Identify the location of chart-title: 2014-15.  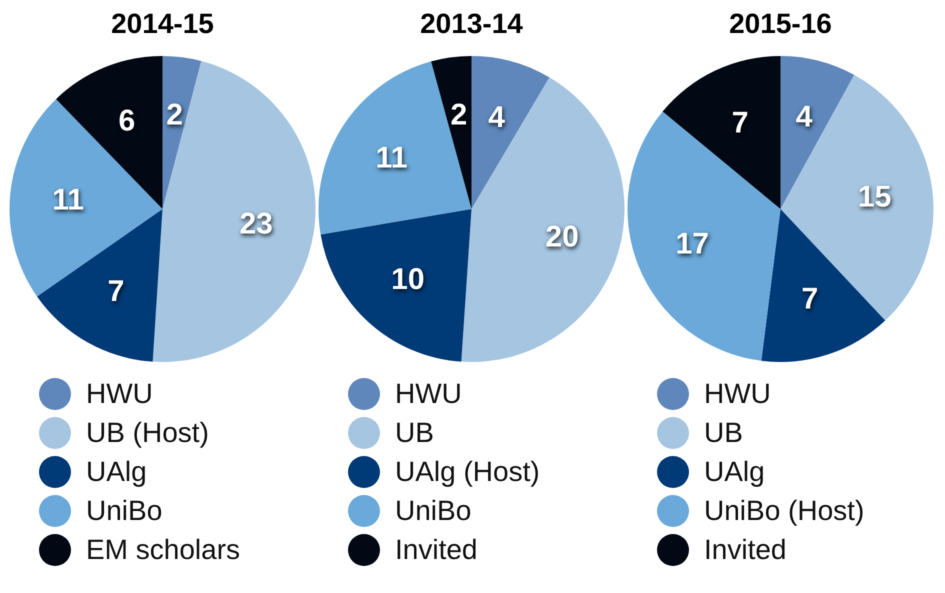
(162, 24).